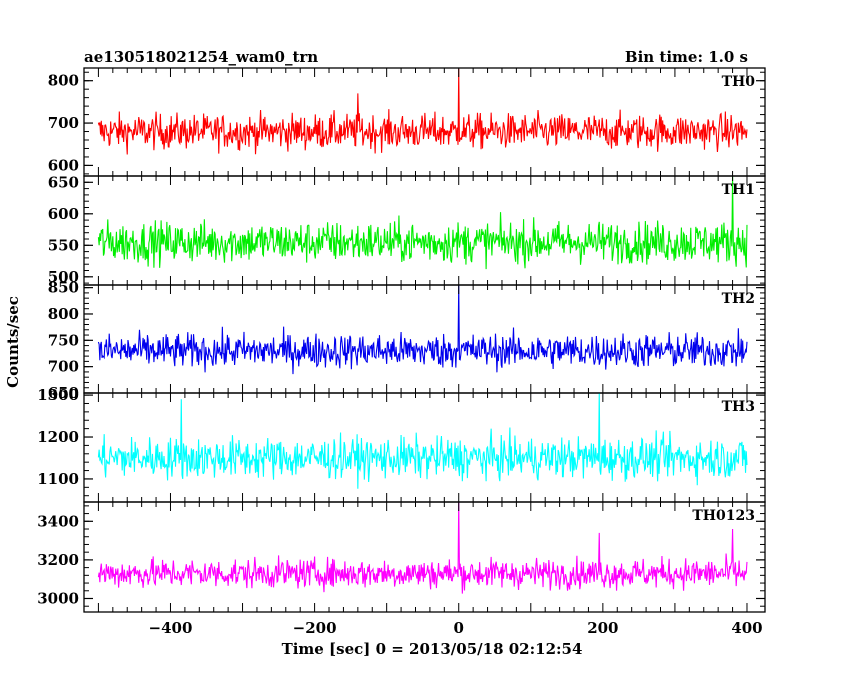  Describe the element at coordinates (738, 190) in the screenshot. I see `panel-label: TH1` at that location.